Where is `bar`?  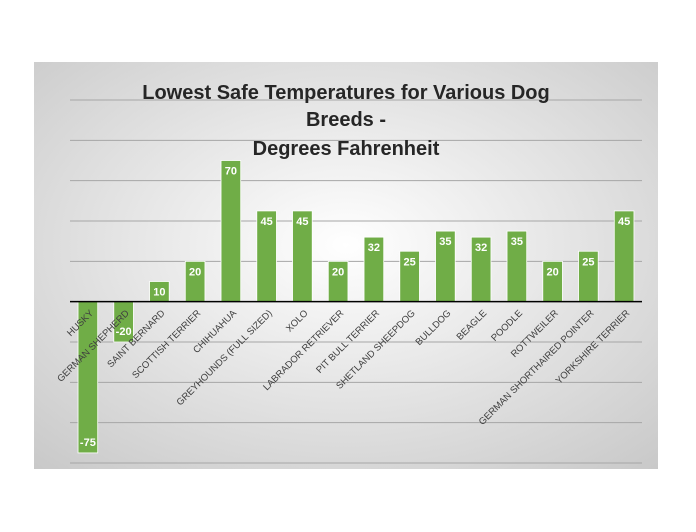 bar is located at coordinates (231, 231).